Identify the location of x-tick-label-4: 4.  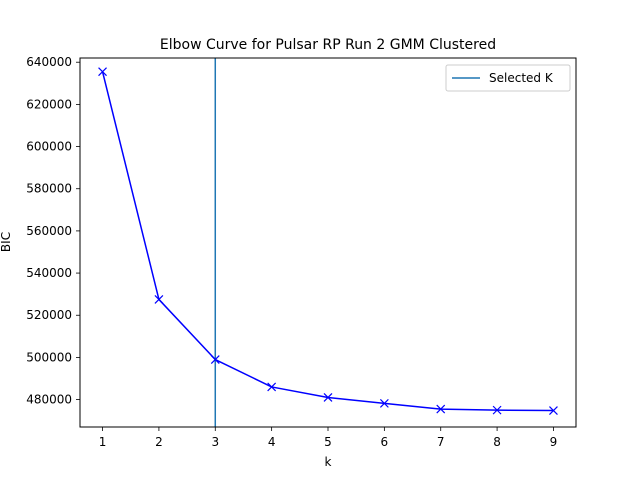
(272, 442).